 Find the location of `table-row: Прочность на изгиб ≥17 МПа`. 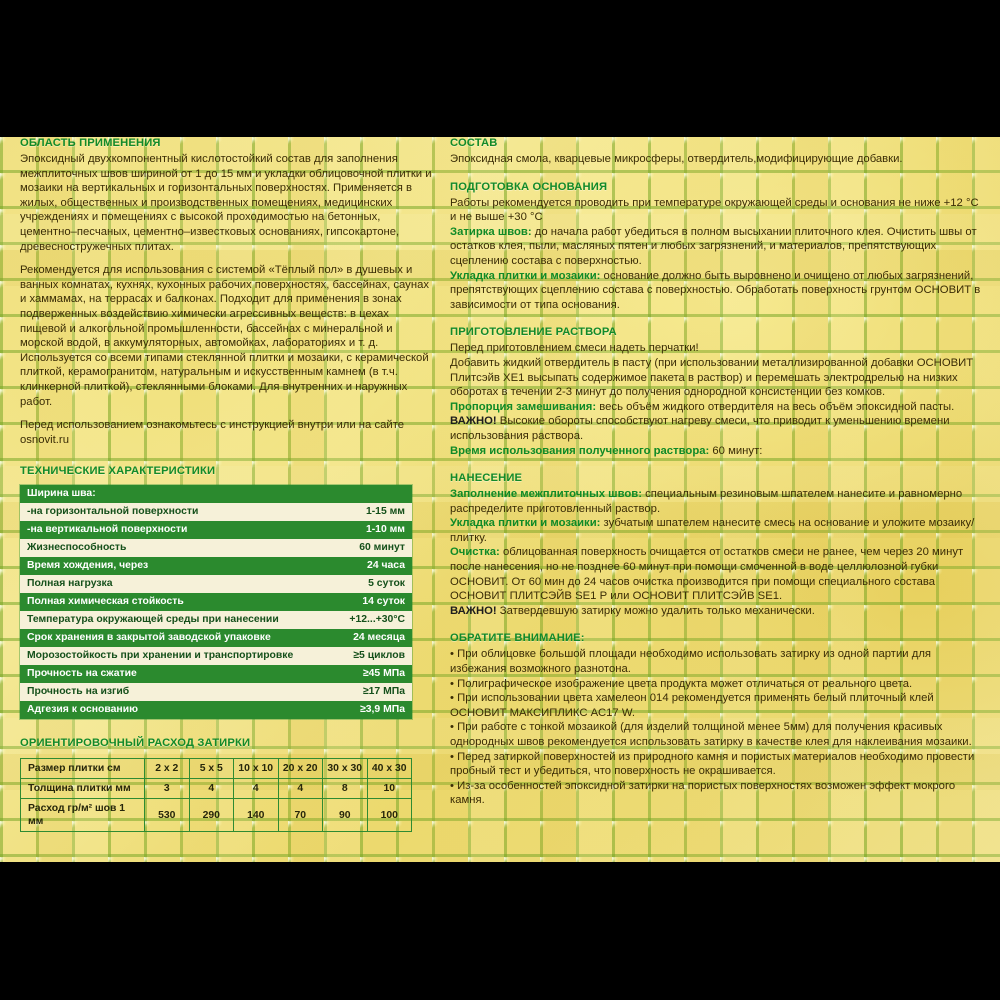

table-row: Прочность на изгиб ≥17 МПа is located at coordinates (216, 692).